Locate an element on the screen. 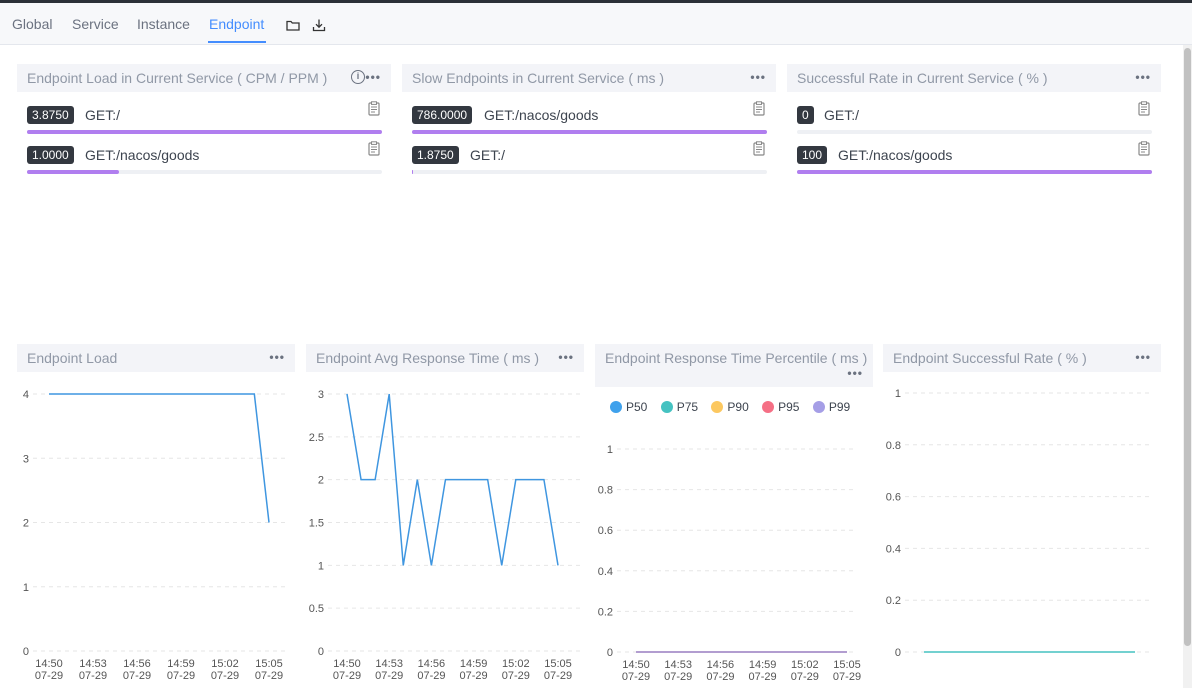 The height and width of the screenshot is (688, 1192). chart-title: Endpoint Response Time Percentile ( ms ) is located at coordinates (736, 358).